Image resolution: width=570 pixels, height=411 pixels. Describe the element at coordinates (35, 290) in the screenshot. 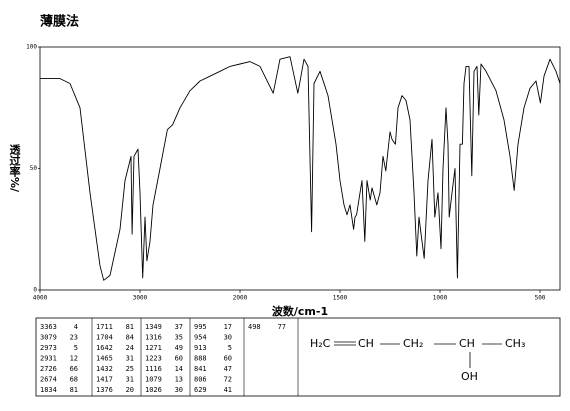

I see `y-tick-label: 0` at that location.